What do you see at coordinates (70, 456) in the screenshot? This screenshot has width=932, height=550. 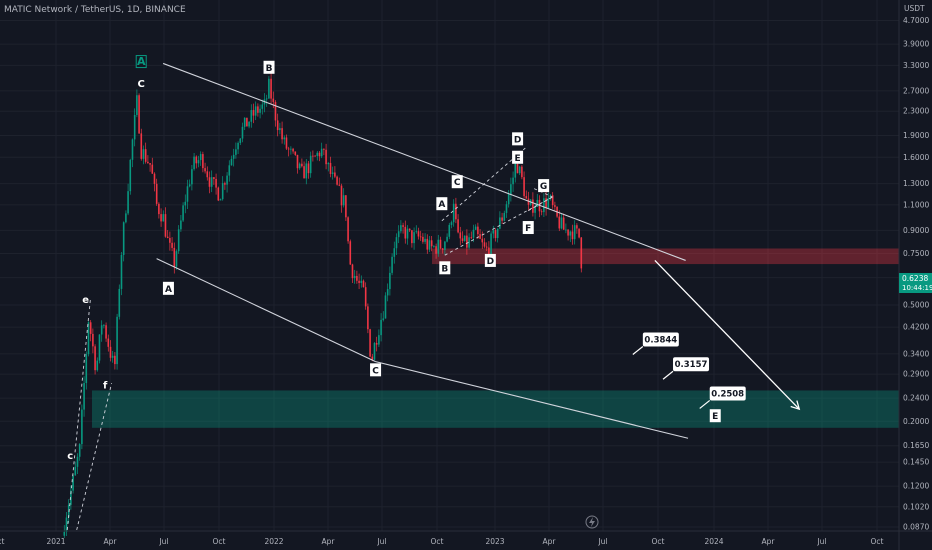 I see `wave-label: c` at bounding box center [70, 456].